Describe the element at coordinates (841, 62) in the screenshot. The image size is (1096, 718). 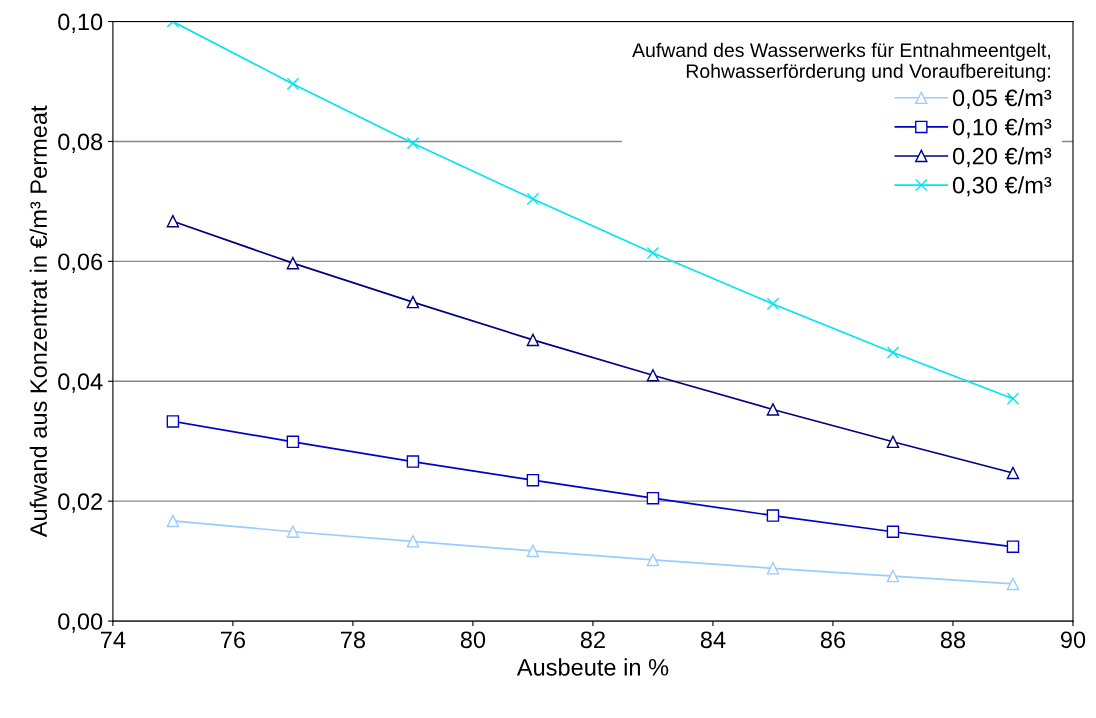
I see `legend-title: Aufwand des Wasserwerks für Entnahmeentgelt, Rohwasserförderung und Voraufbereitung:` at that location.